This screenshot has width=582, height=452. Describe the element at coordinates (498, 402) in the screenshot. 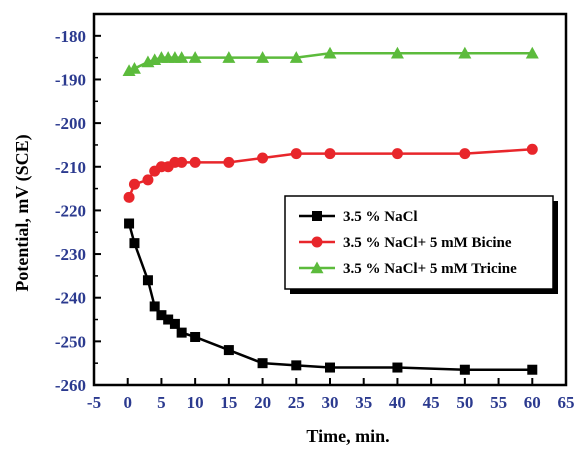

I see `x-tick-label: 55` at that location.